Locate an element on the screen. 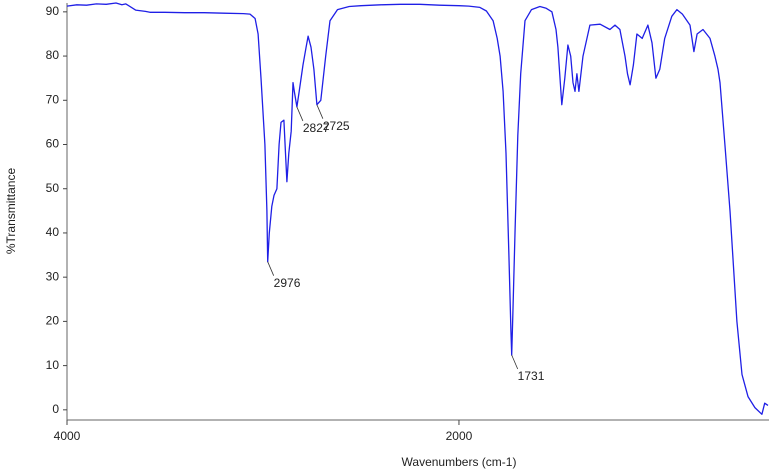 The height and width of the screenshot is (475, 769). annotation-label: 2976 is located at coordinates (287, 283).